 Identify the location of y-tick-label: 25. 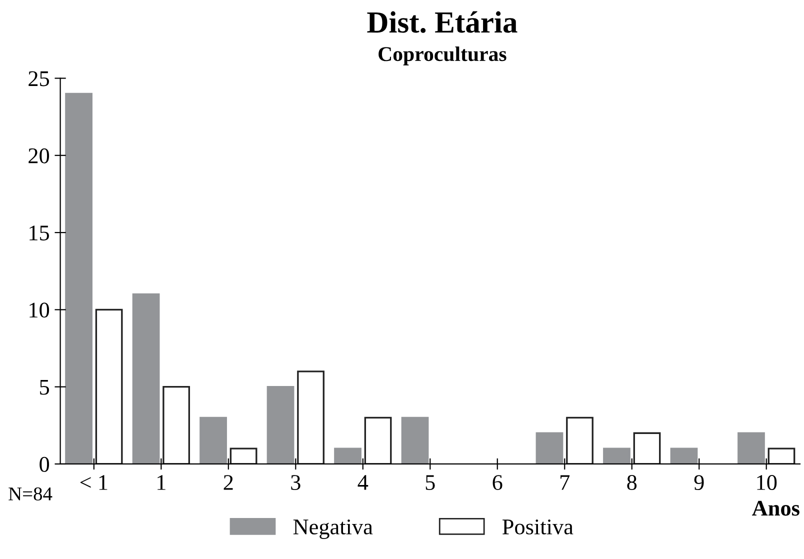
(39, 78).